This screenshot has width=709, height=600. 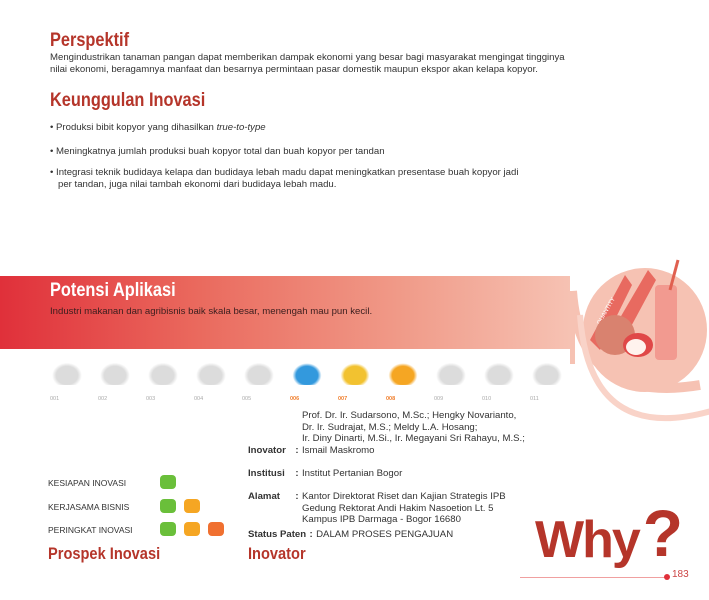 I want to click on sector-code: 008, so click(x=391, y=399).